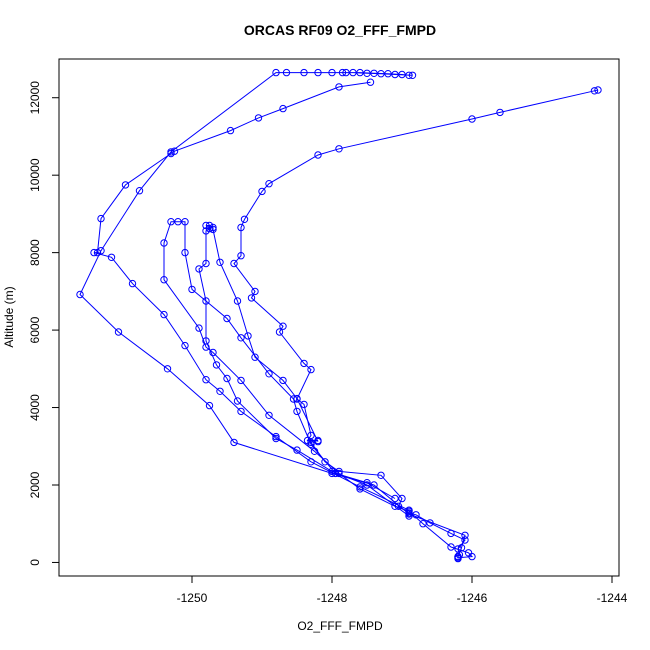  I want to click on x-tick-label: -1250, so click(192, 598).